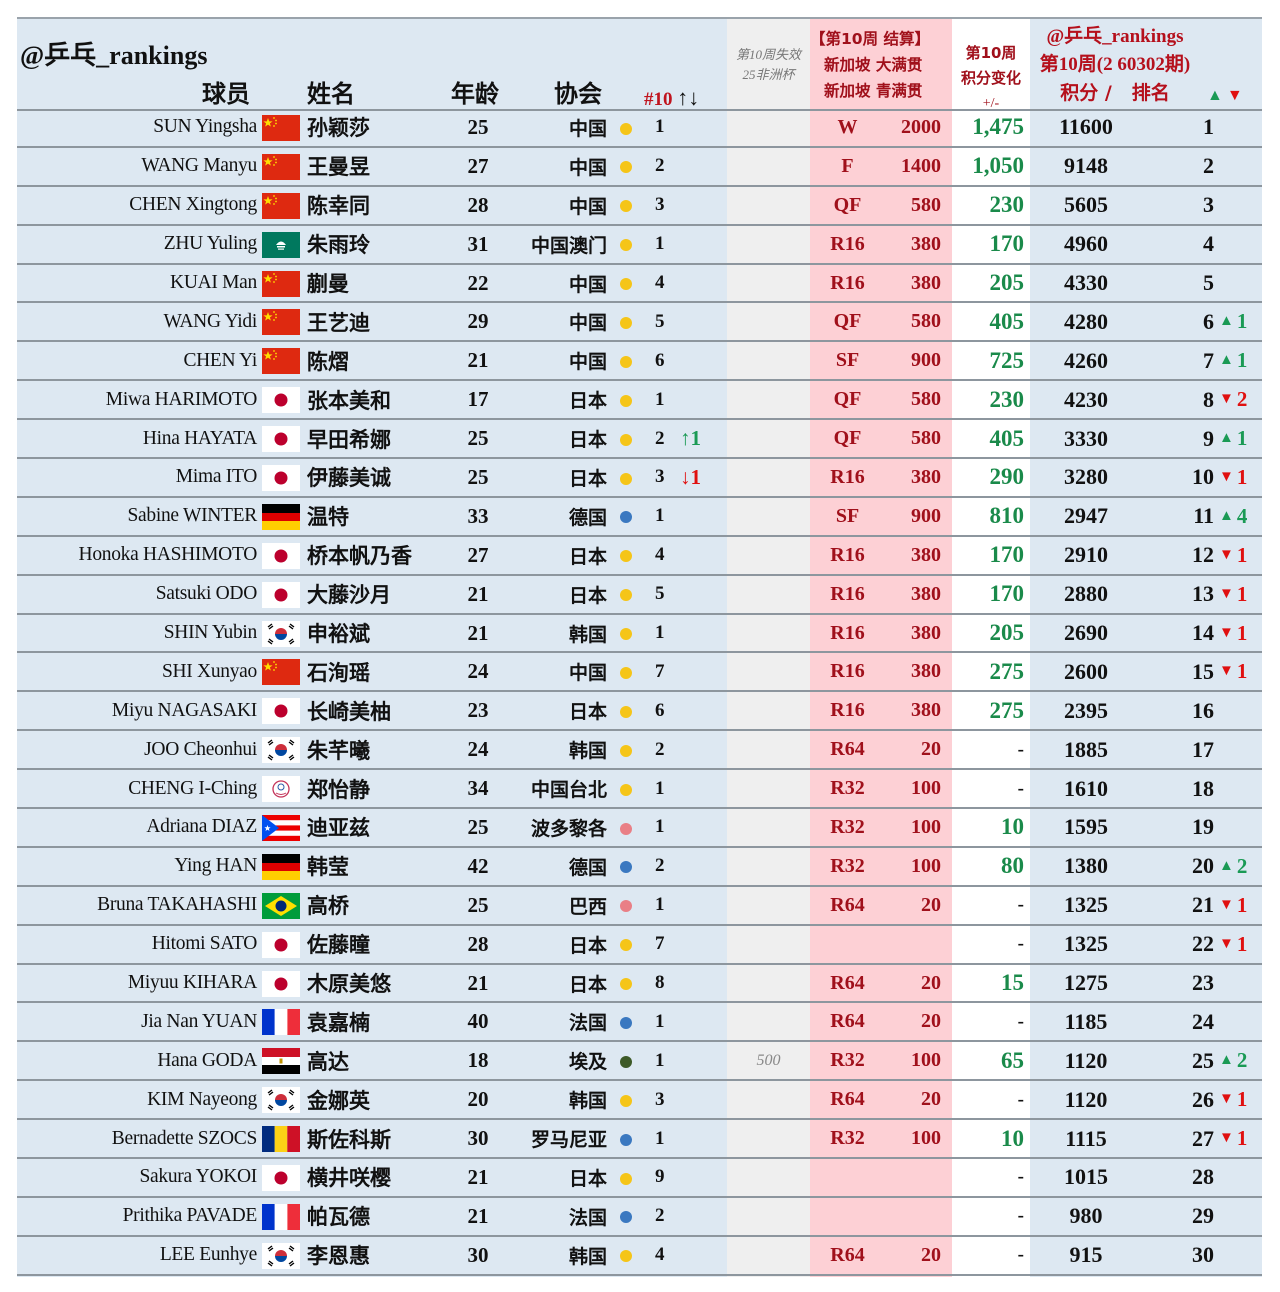 The width and height of the screenshot is (1280, 1292). Describe the element at coordinates (478, 476) in the screenshot. I see `player-age: 25` at that location.